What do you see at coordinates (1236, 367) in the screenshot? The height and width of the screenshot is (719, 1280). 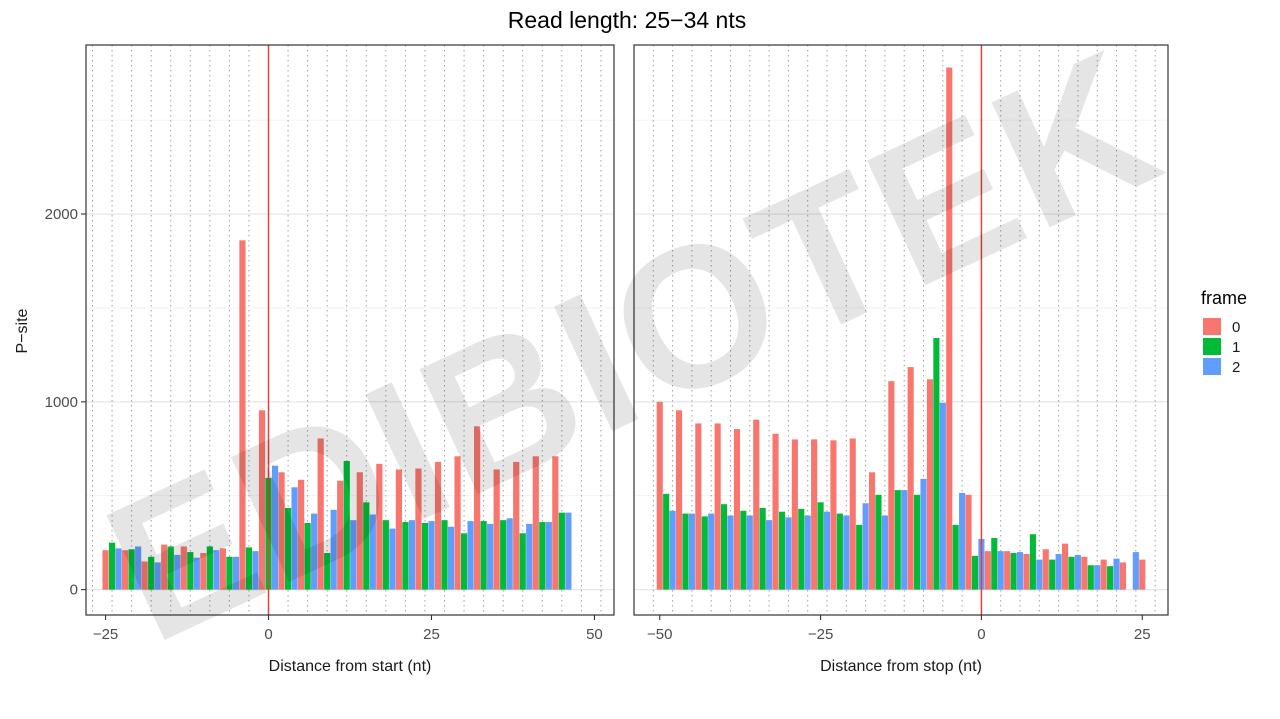 I see `legend-label-2: 2` at bounding box center [1236, 367].